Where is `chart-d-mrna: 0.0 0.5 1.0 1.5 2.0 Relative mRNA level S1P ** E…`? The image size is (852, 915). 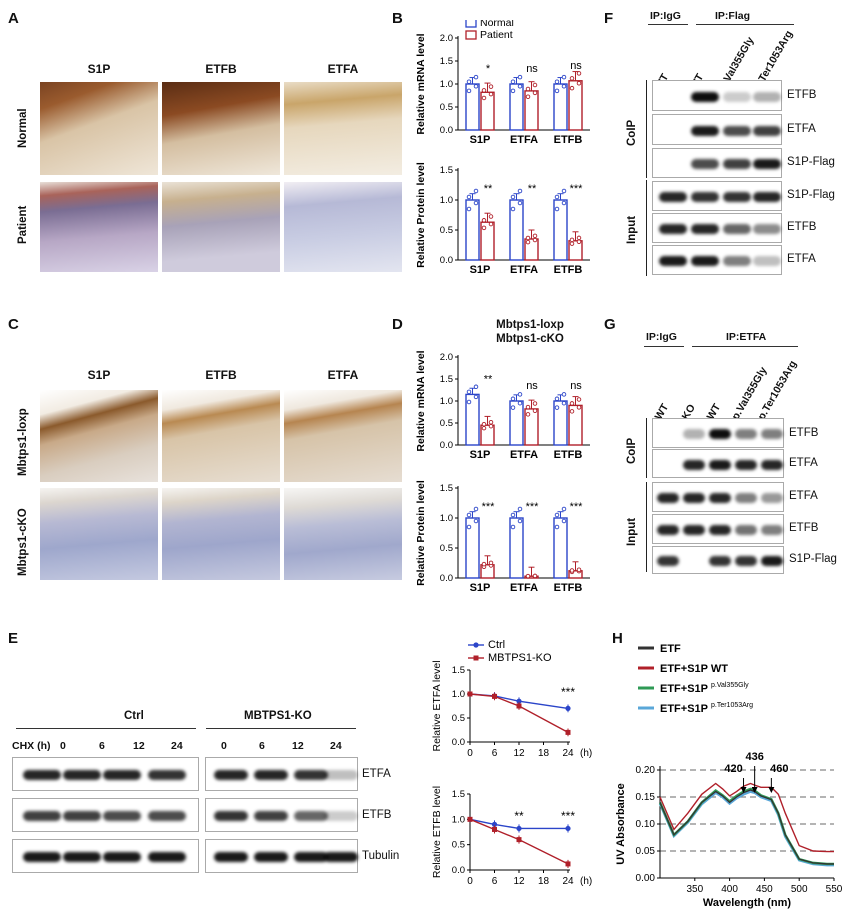
chart-d-mrna: 0.0 0.5 1.0 1.5 2.0 Relative mRNA level S1P ** E… is located at coordinates (502, 405).